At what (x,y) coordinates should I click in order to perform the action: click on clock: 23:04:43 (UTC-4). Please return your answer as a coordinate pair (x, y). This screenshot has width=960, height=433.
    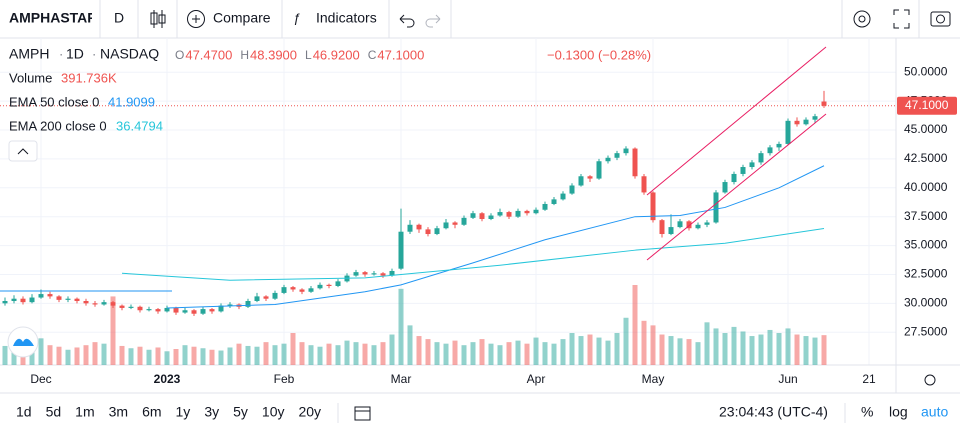
    Looking at the image, I should click on (773, 412).